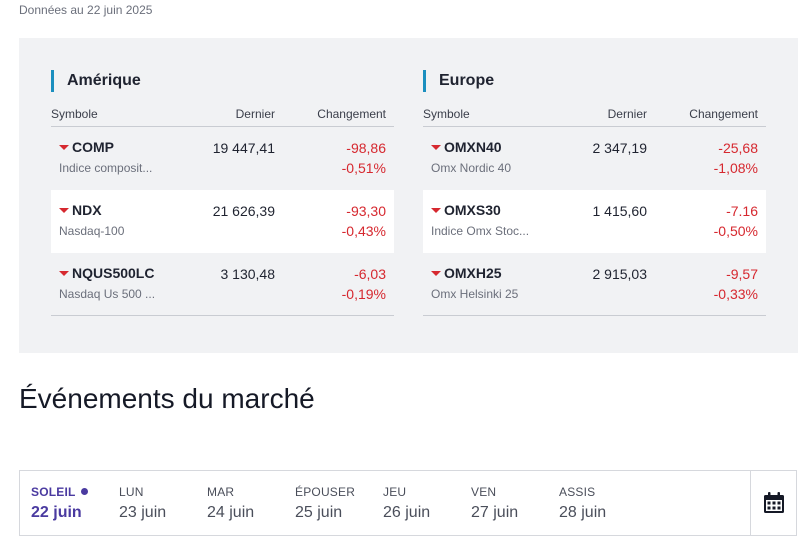  What do you see at coordinates (363, 231) in the screenshot?
I see `change-percent: -0,43%` at bounding box center [363, 231].